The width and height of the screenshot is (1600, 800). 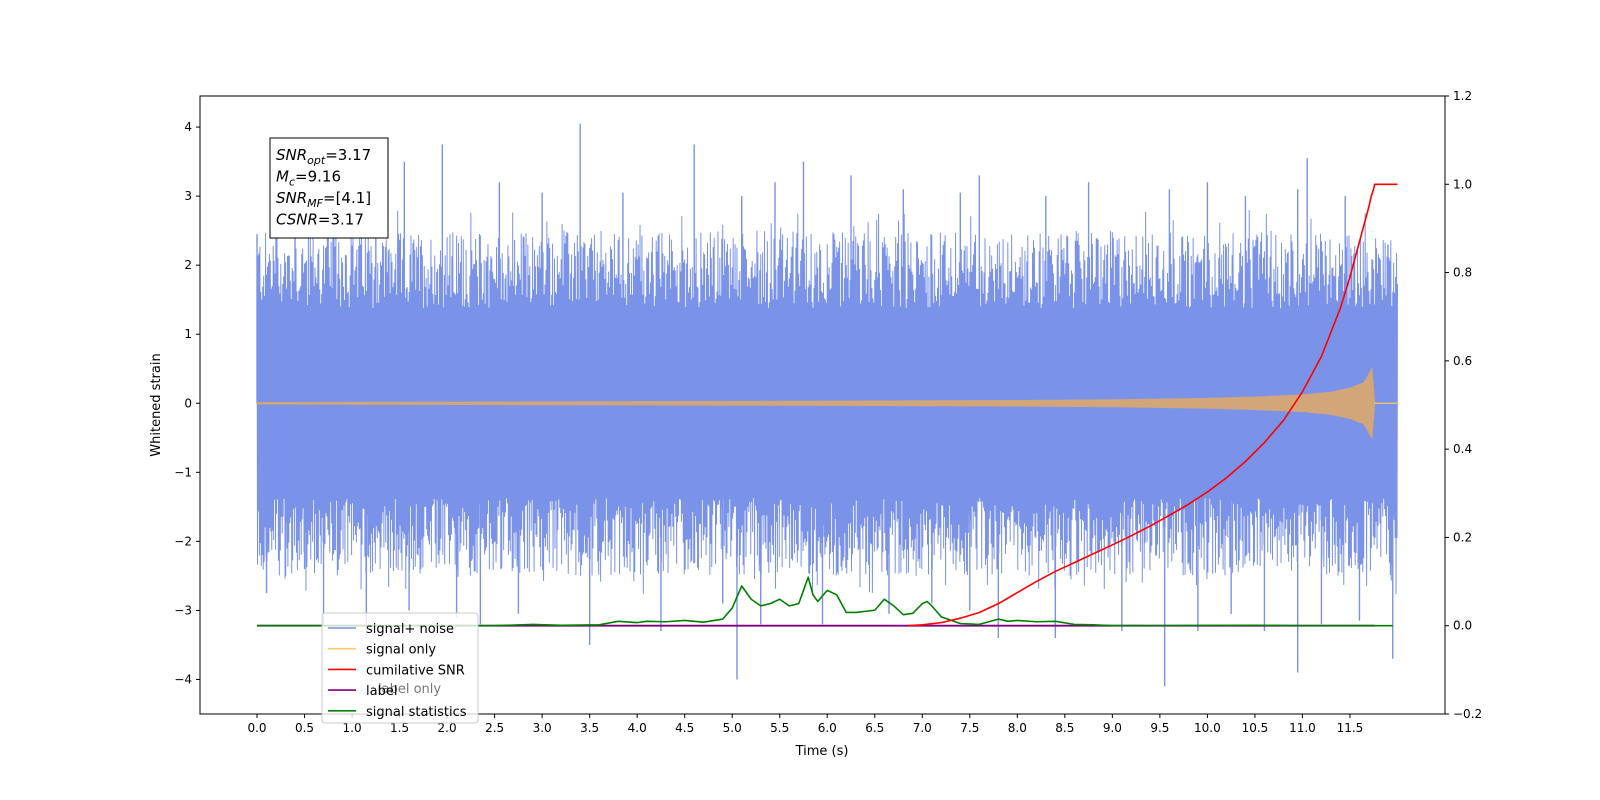 What do you see at coordinates (1462, 626) in the screenshot?
I see `y2-tick-label: 0.0` at bounding box center [1462, 626].